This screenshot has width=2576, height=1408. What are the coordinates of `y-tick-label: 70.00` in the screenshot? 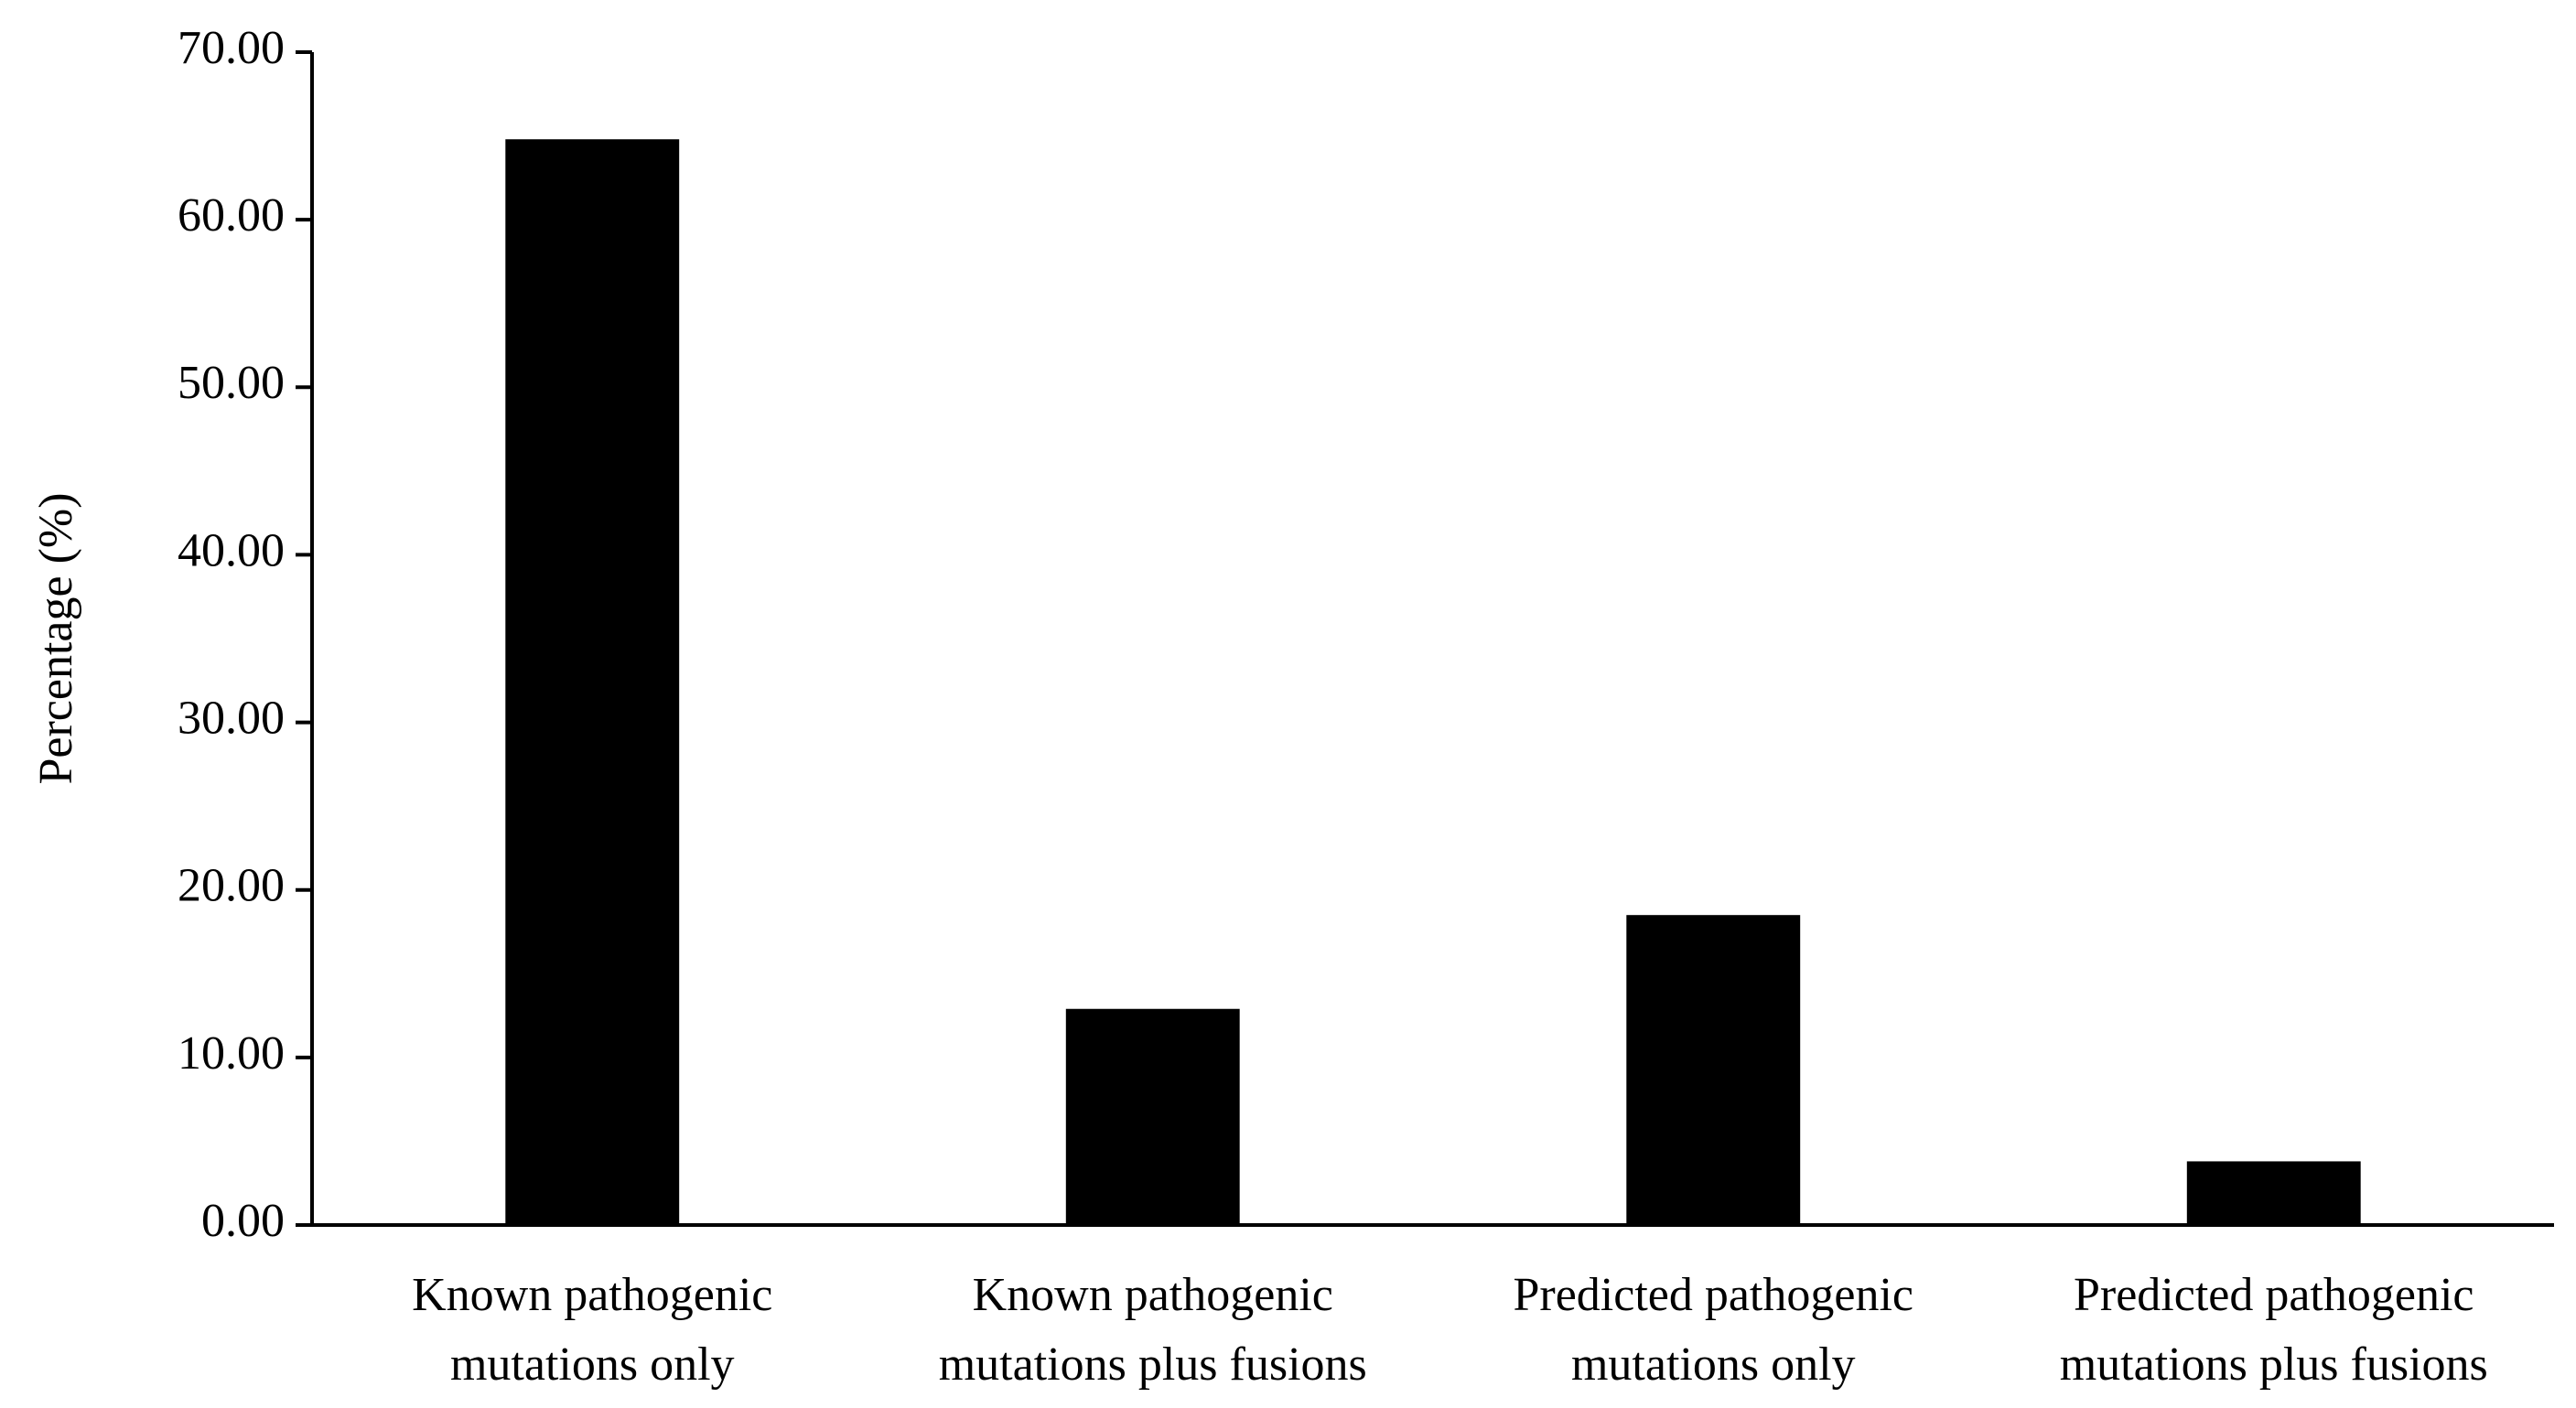 It's located at (231, 48).